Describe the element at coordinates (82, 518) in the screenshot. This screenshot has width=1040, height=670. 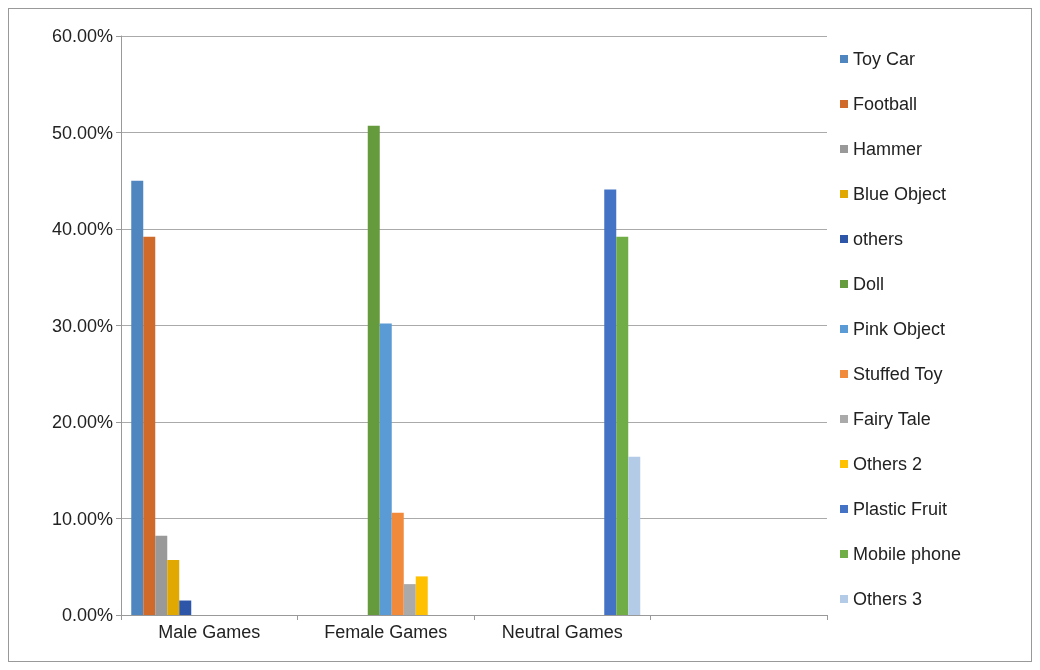
I see `y-tick-label: 10.00%` at that location.